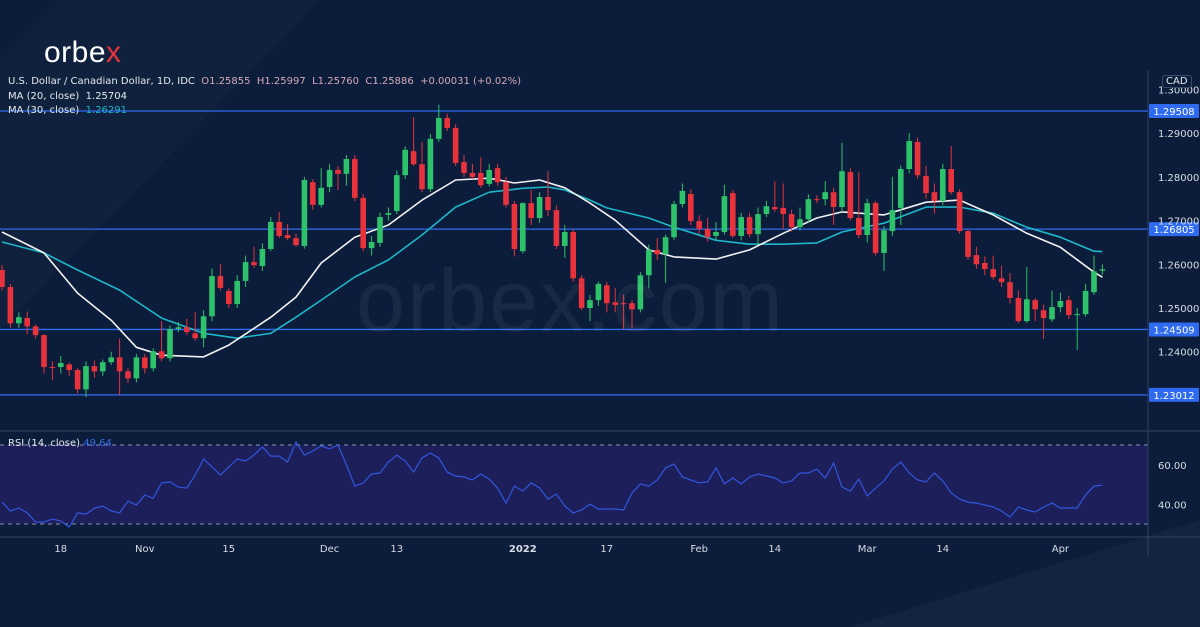  Describe the element at coordinates (1178, 353) in the screenshot. I see `price-tick-label: 1.24000` at that location.